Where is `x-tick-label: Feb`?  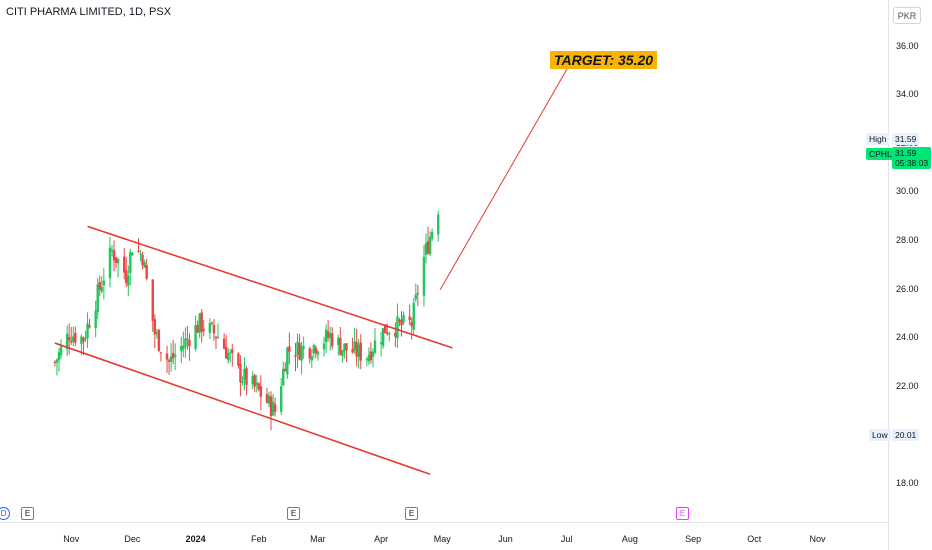
x-tick-label: Feb is located at coordinates (259, 539).